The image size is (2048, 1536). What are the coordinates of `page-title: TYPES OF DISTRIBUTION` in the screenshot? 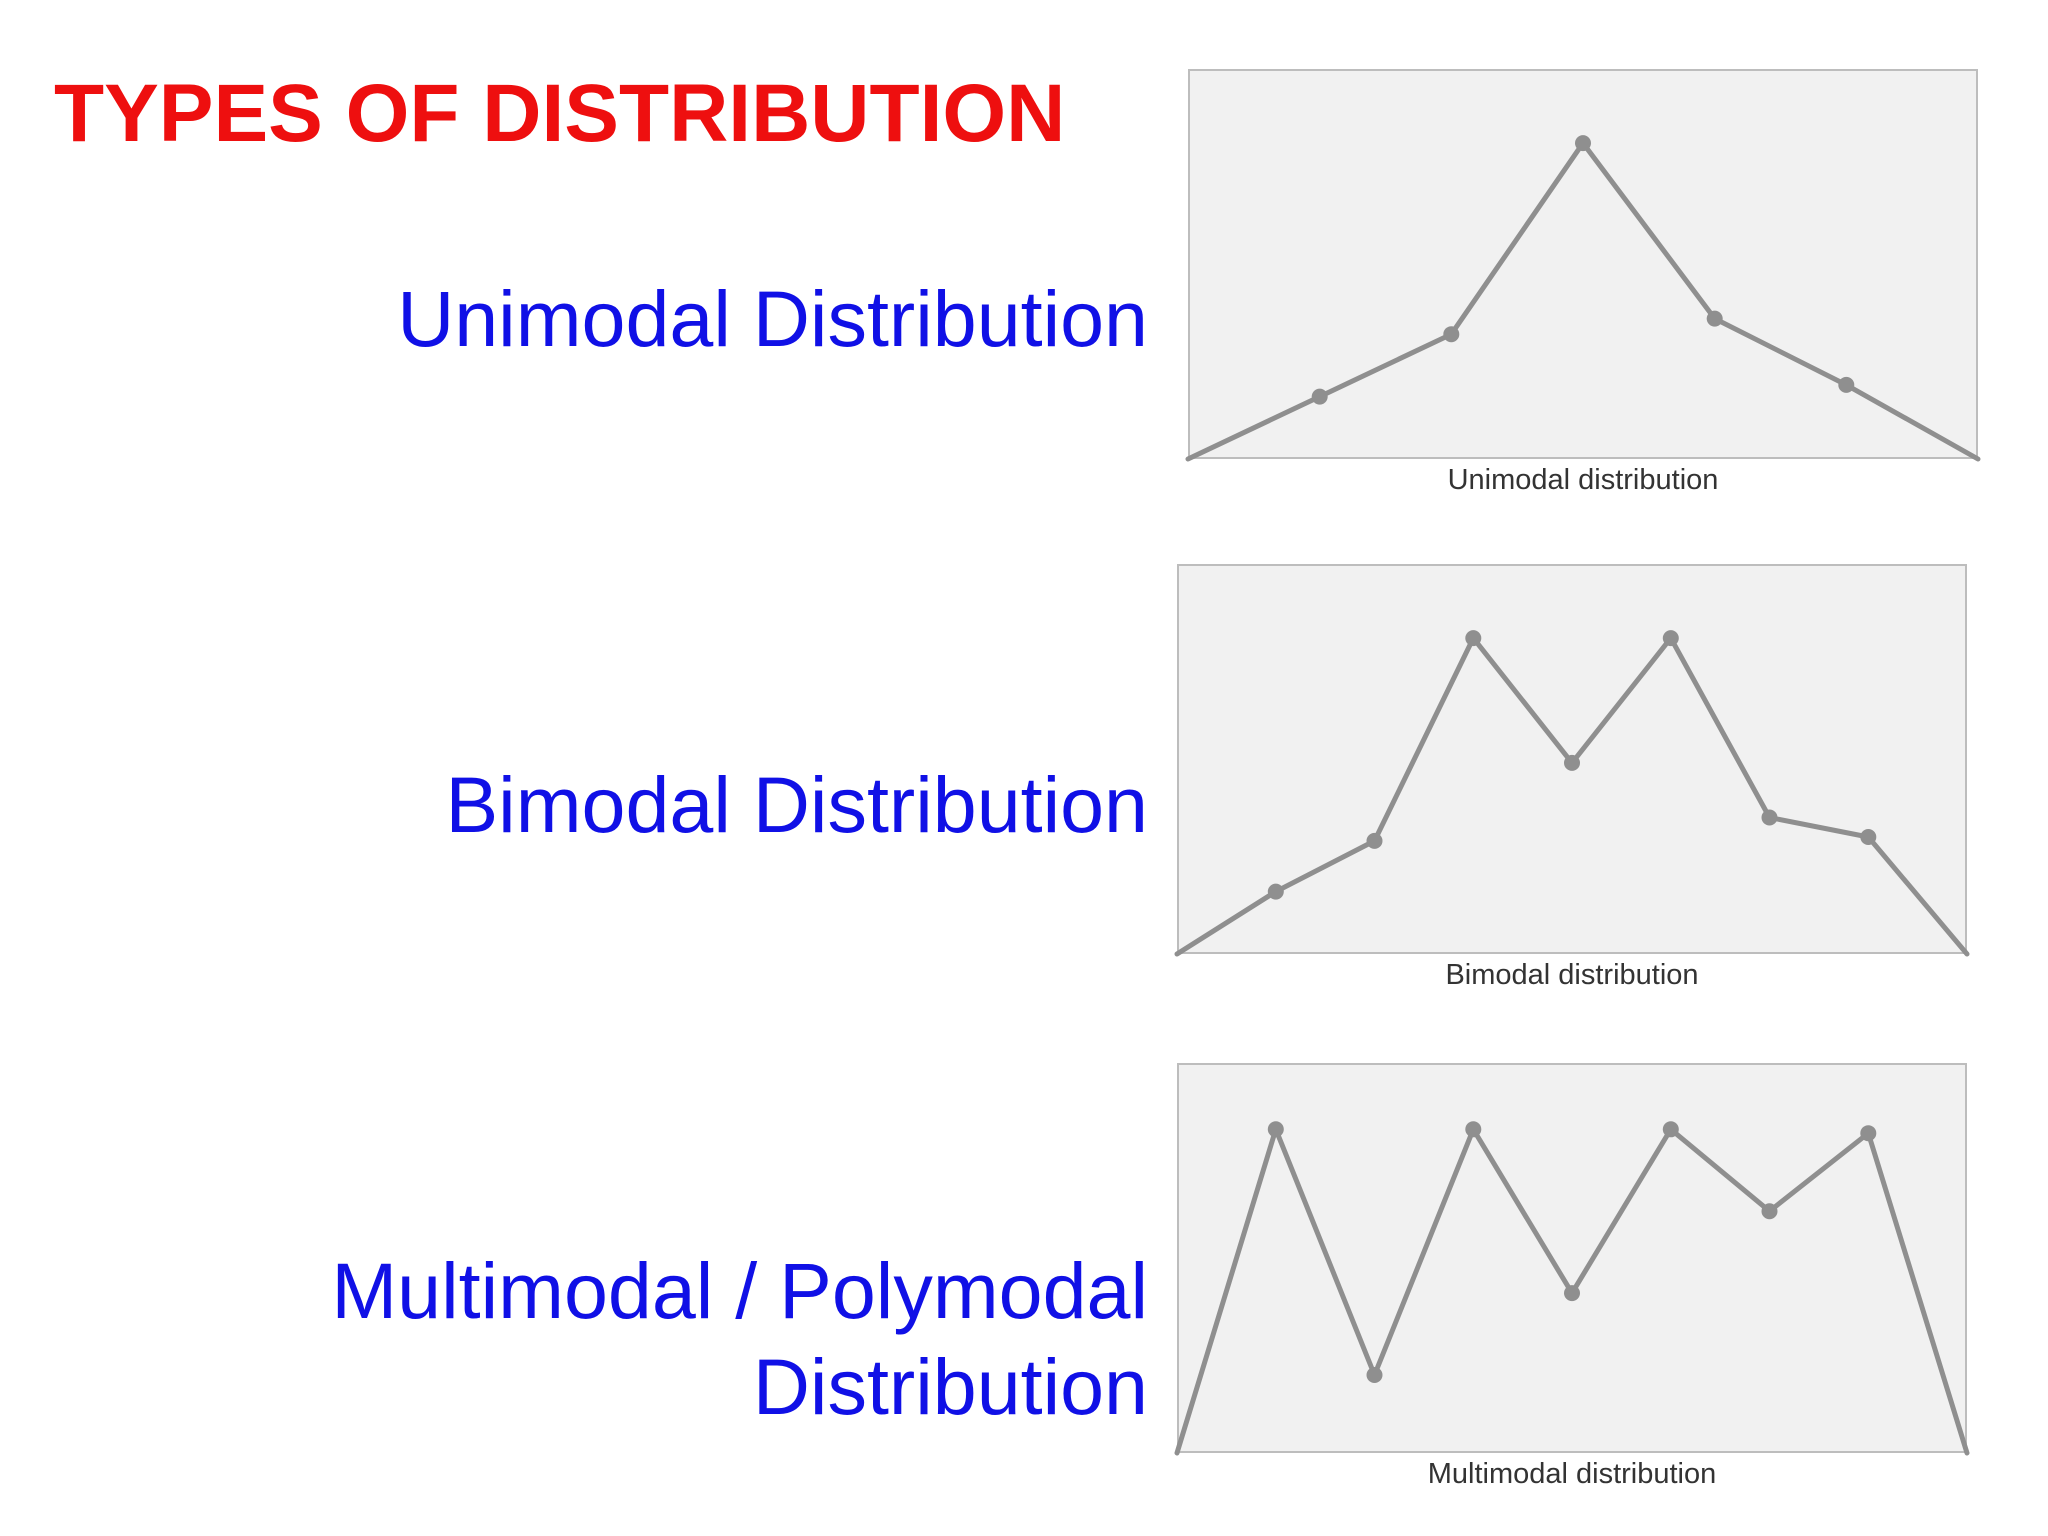 It's located at (560, 113).